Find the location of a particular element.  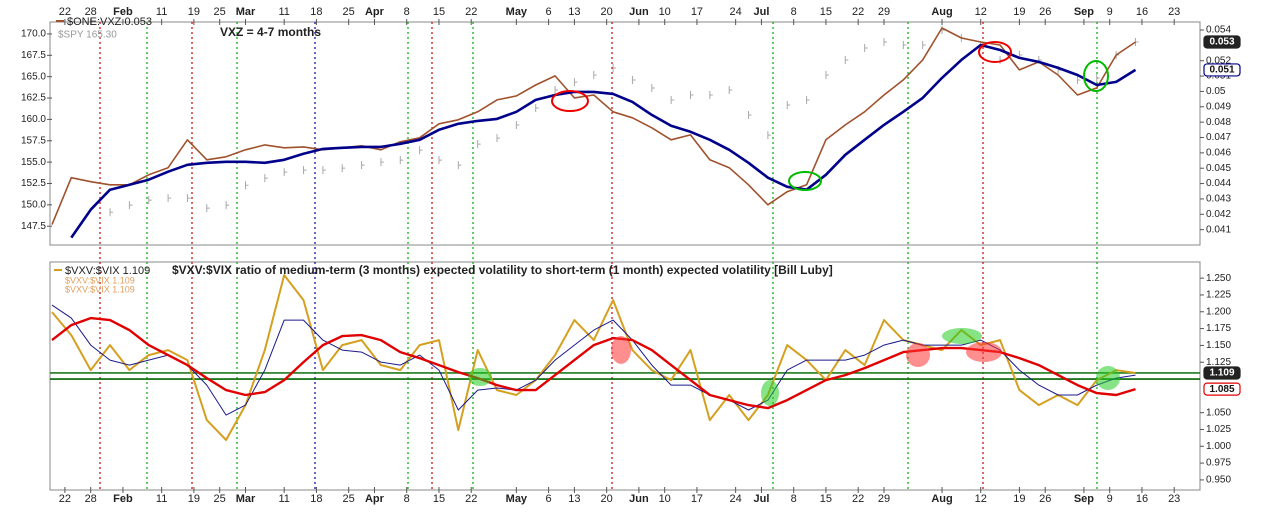

x-tick-label: Apr is located at coordinates (375, 499).